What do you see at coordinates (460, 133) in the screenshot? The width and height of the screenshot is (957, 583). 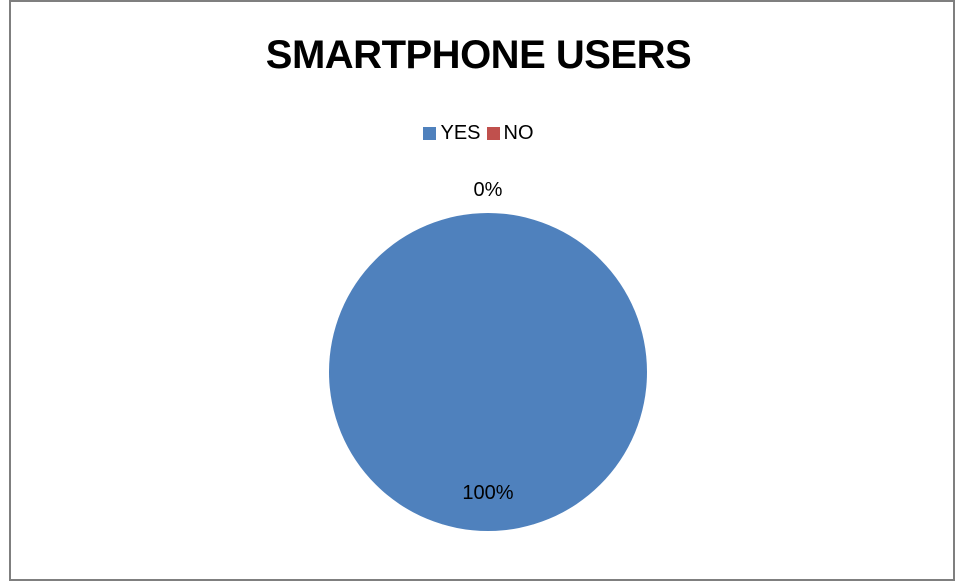 I see `legend-label-yes: YES` at bounding box center [460, 133].